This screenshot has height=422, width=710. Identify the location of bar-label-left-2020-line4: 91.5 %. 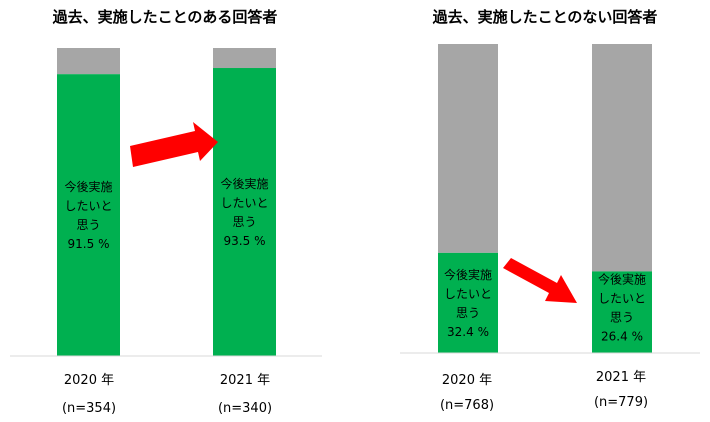
(89, 244).